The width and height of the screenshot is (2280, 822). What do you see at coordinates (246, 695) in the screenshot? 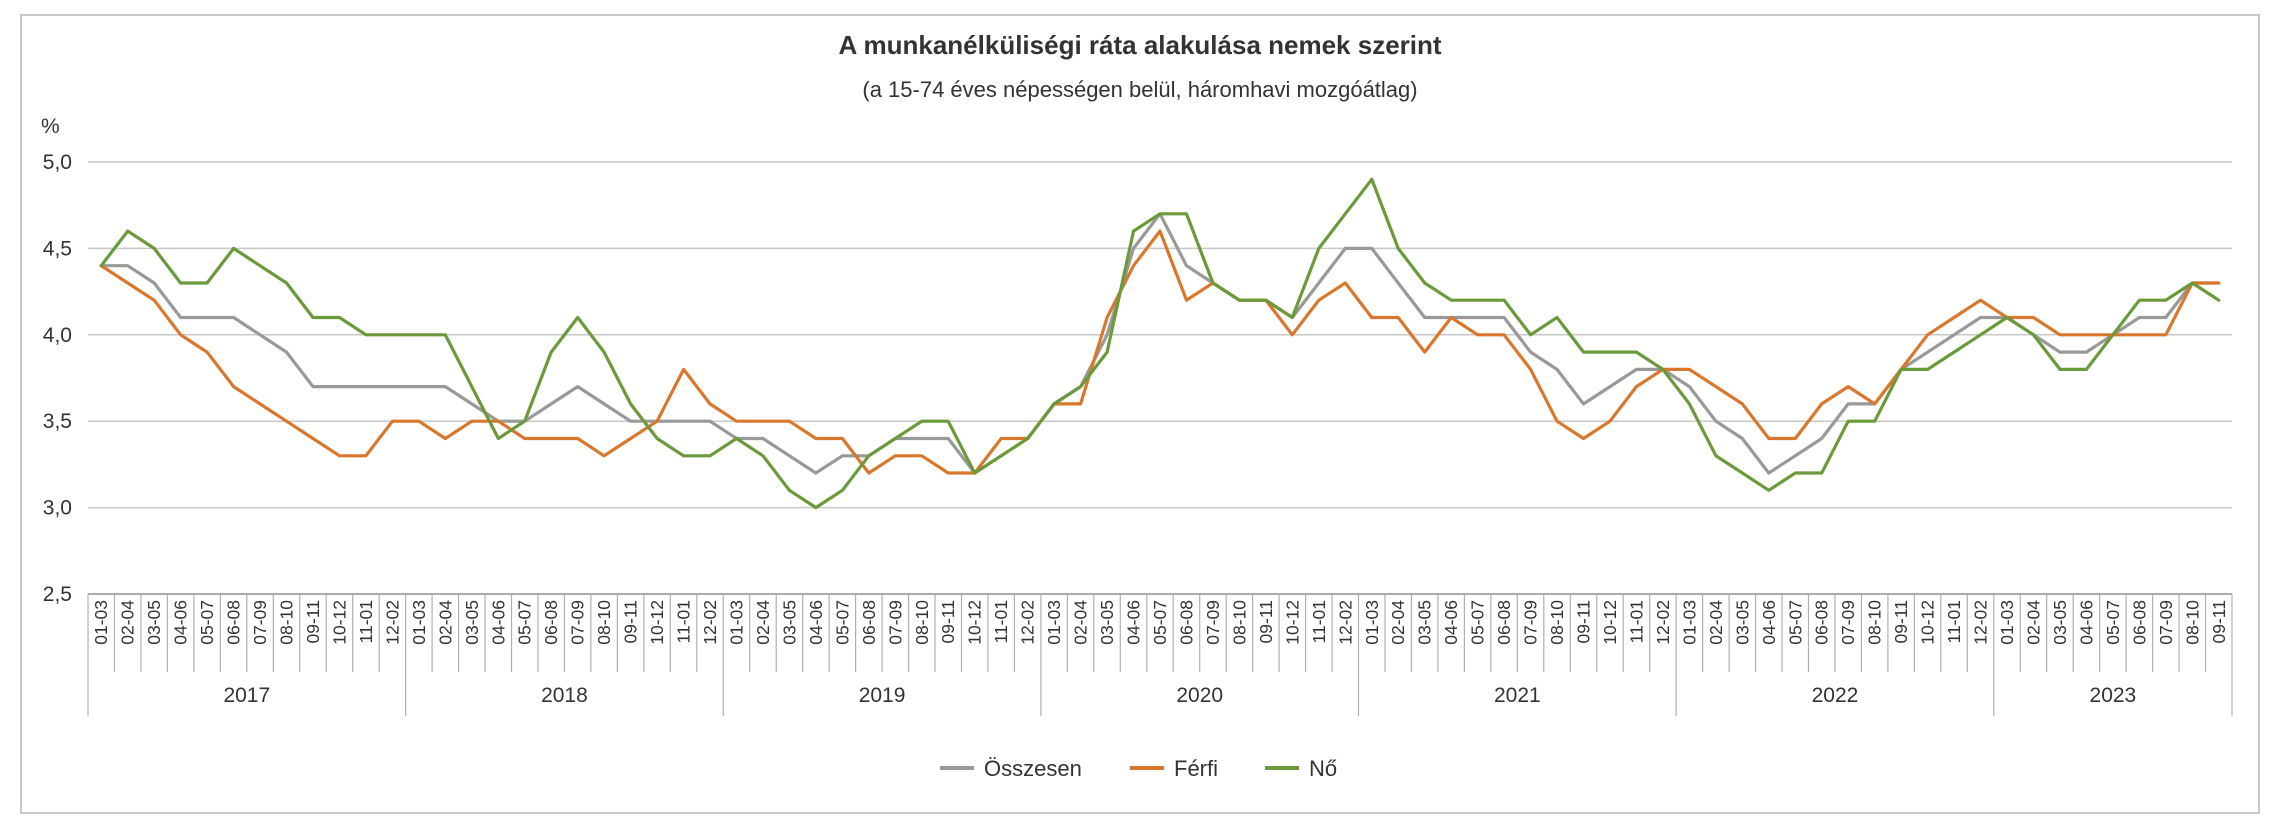
I see `year-label: 2017` at bounding box center [246, 695].